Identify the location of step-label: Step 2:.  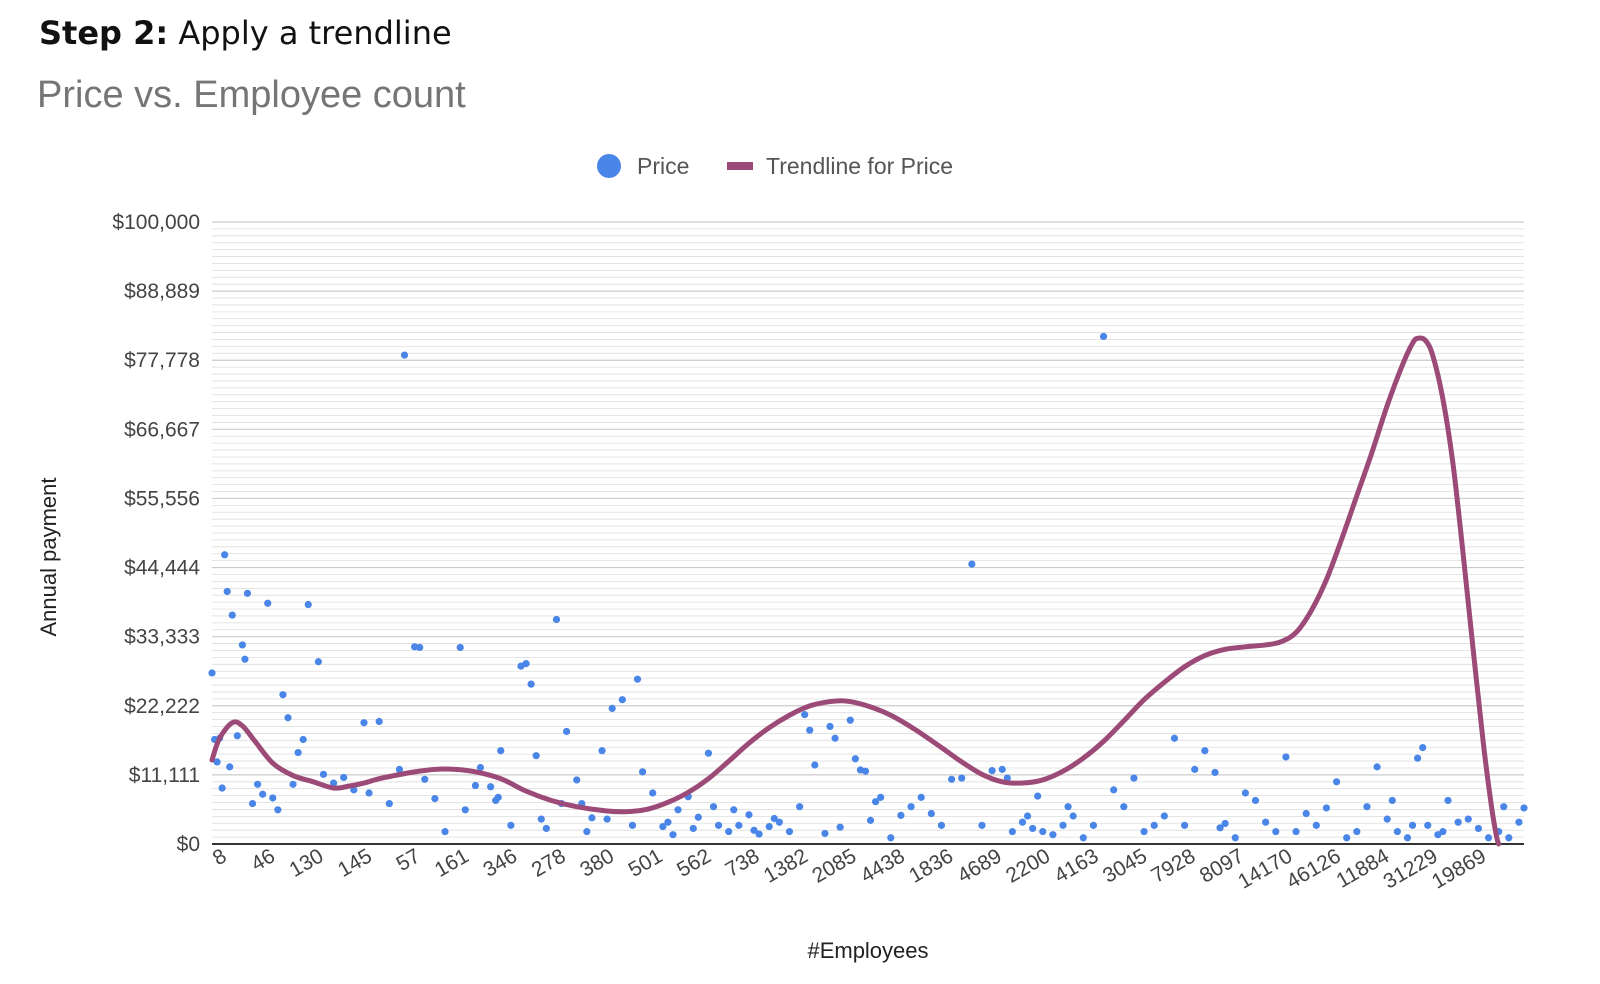
(104, 33).